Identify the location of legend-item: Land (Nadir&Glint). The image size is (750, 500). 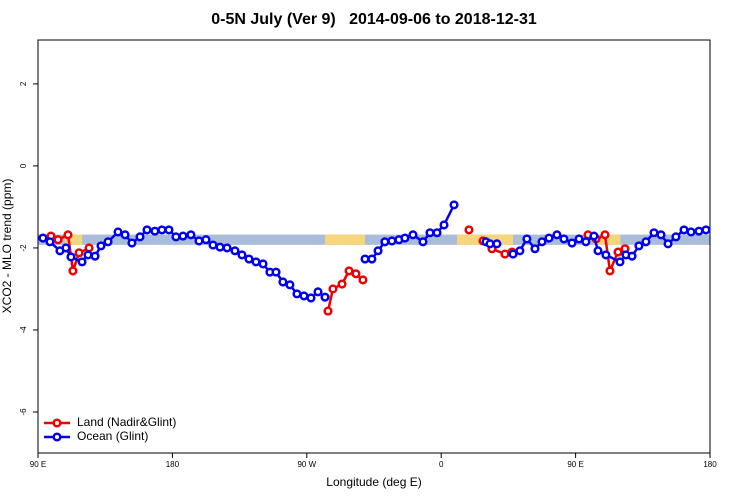
(110, 422).